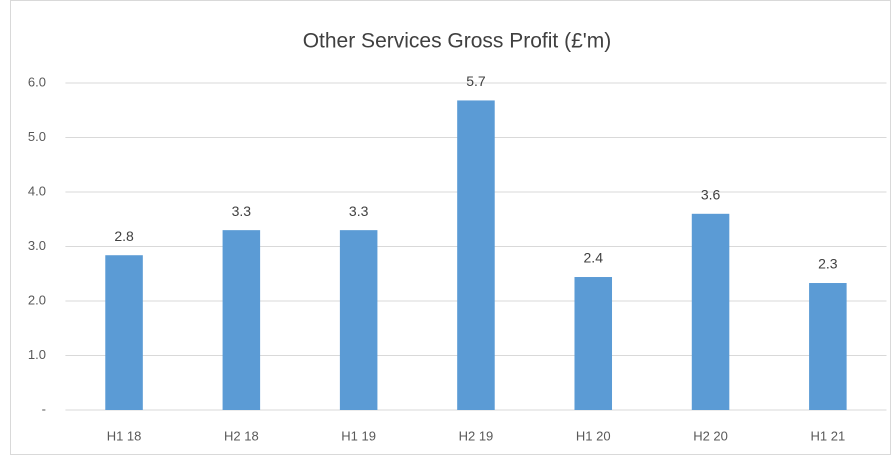 The image size is (895, 456). I want to click on x-tick-label: H2 18, so click(241, 435).